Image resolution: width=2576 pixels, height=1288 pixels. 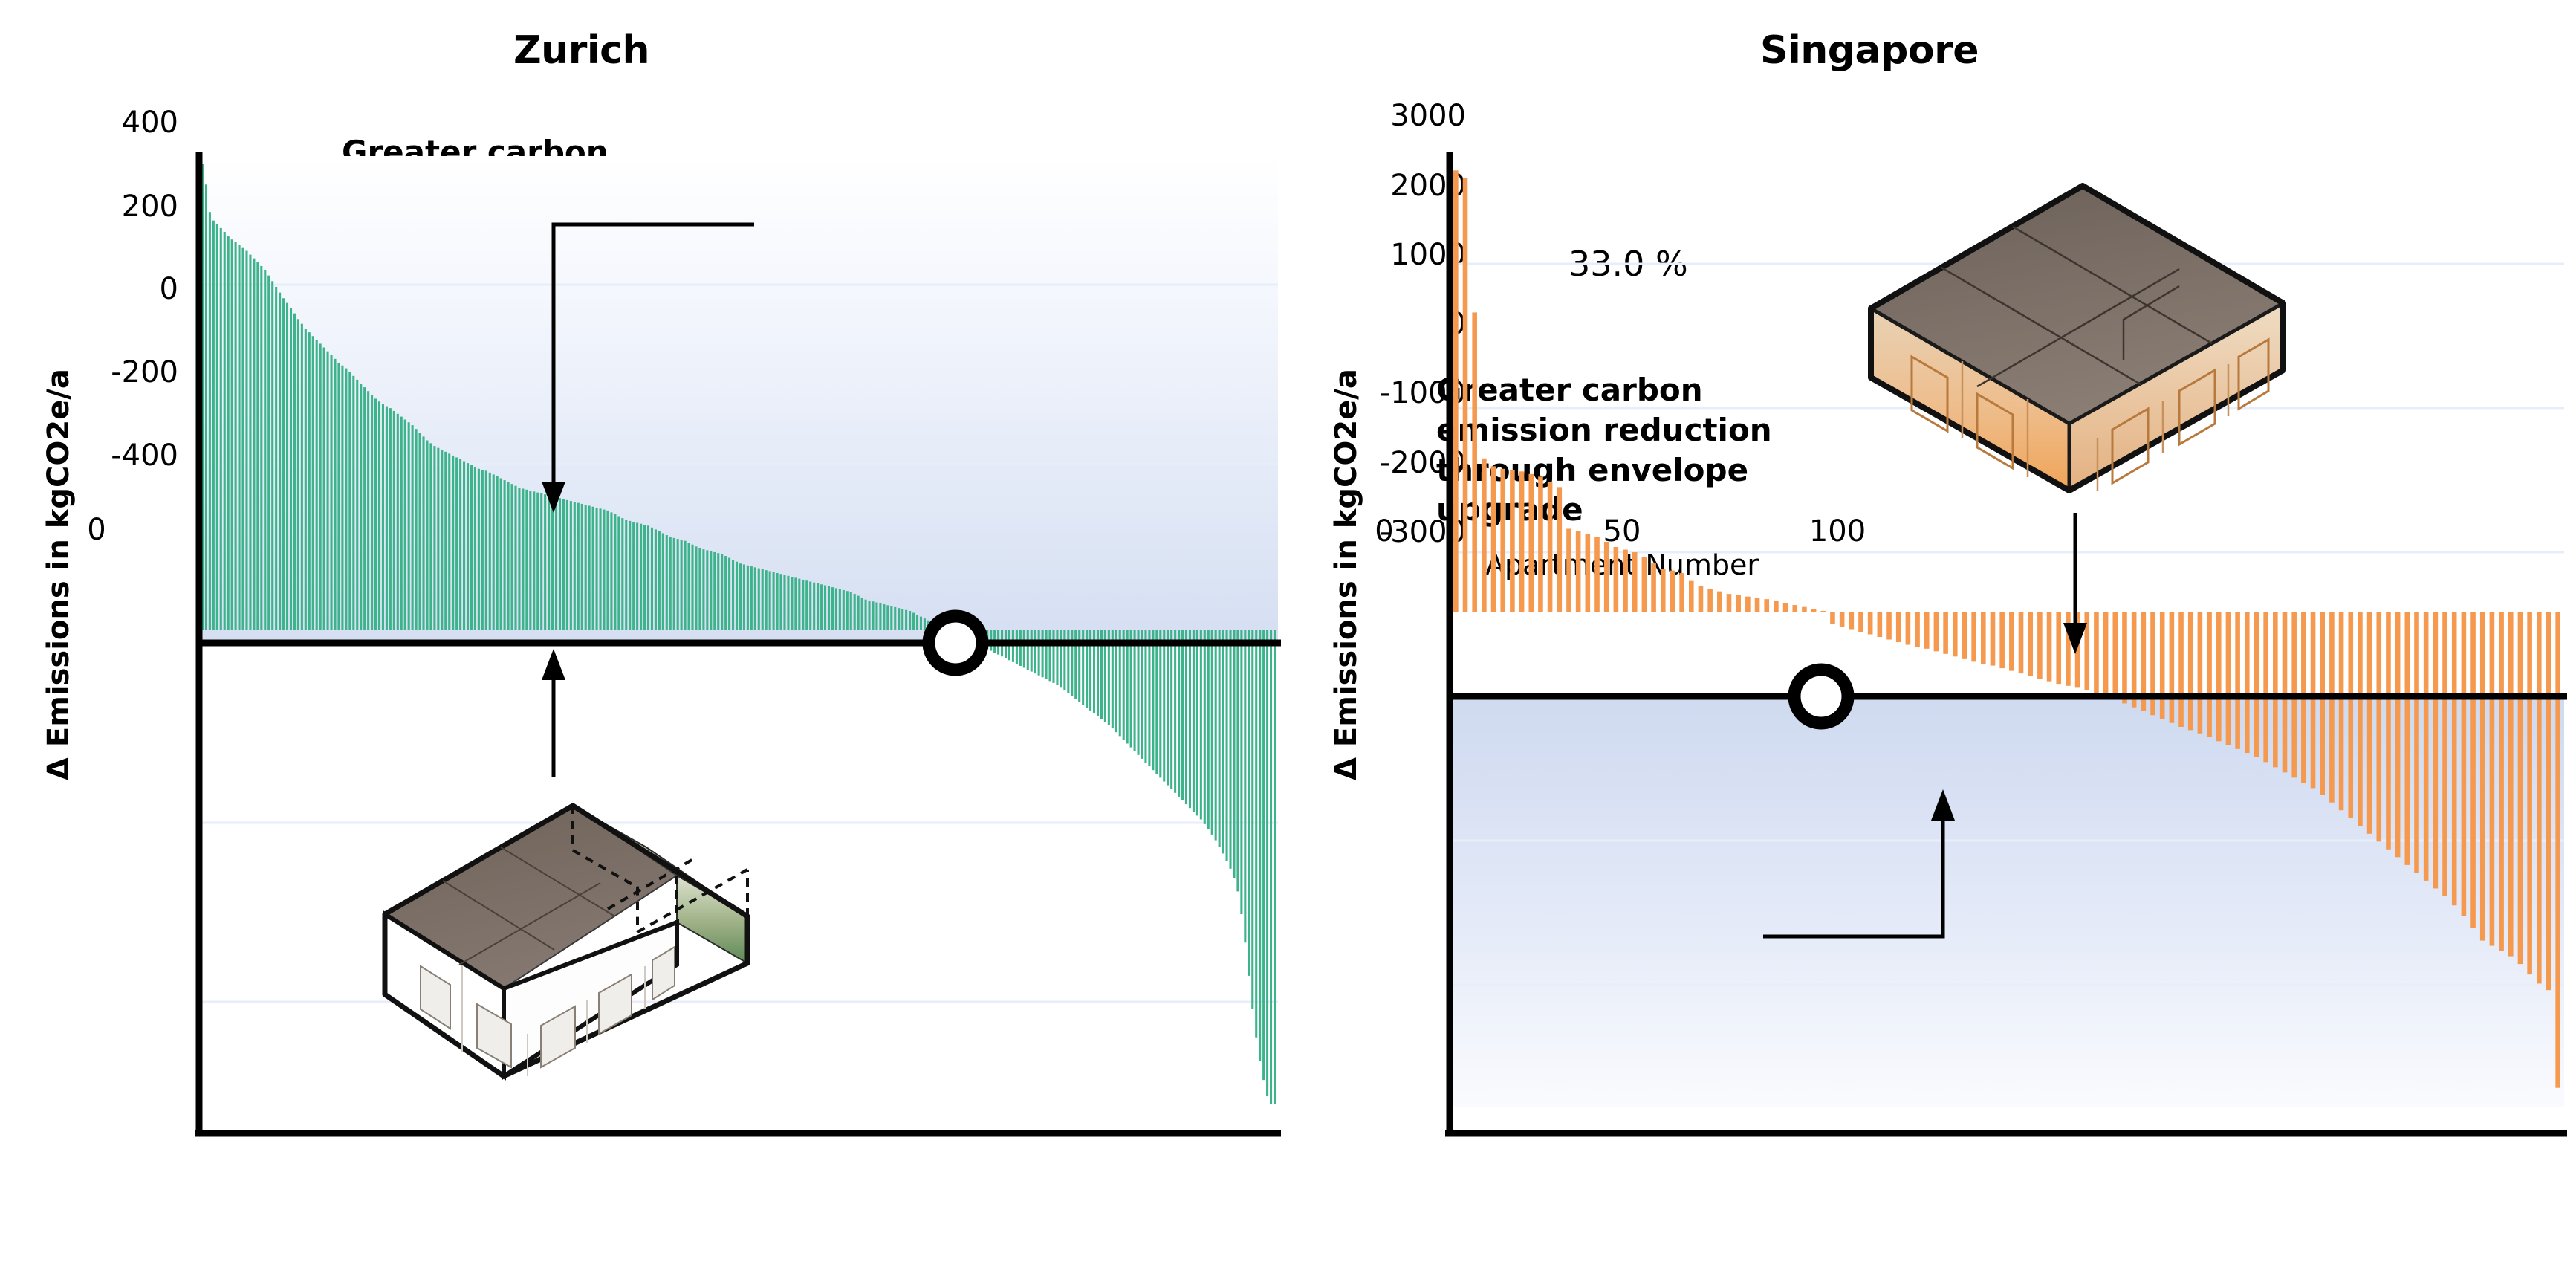 What do you see at coordinates (1428, 255) in the screenshot?
I see `y-tick-1000: 1000` at bounding box center [1428, 255].